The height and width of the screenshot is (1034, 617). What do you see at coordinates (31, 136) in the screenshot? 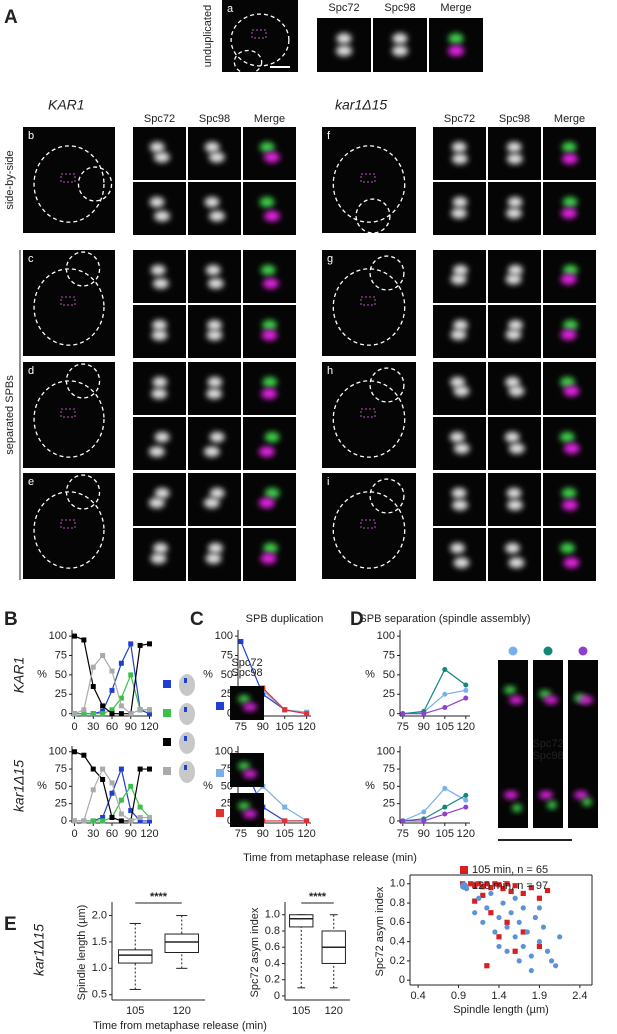
I see `sub-label: b` at bounding box center [31, 136].